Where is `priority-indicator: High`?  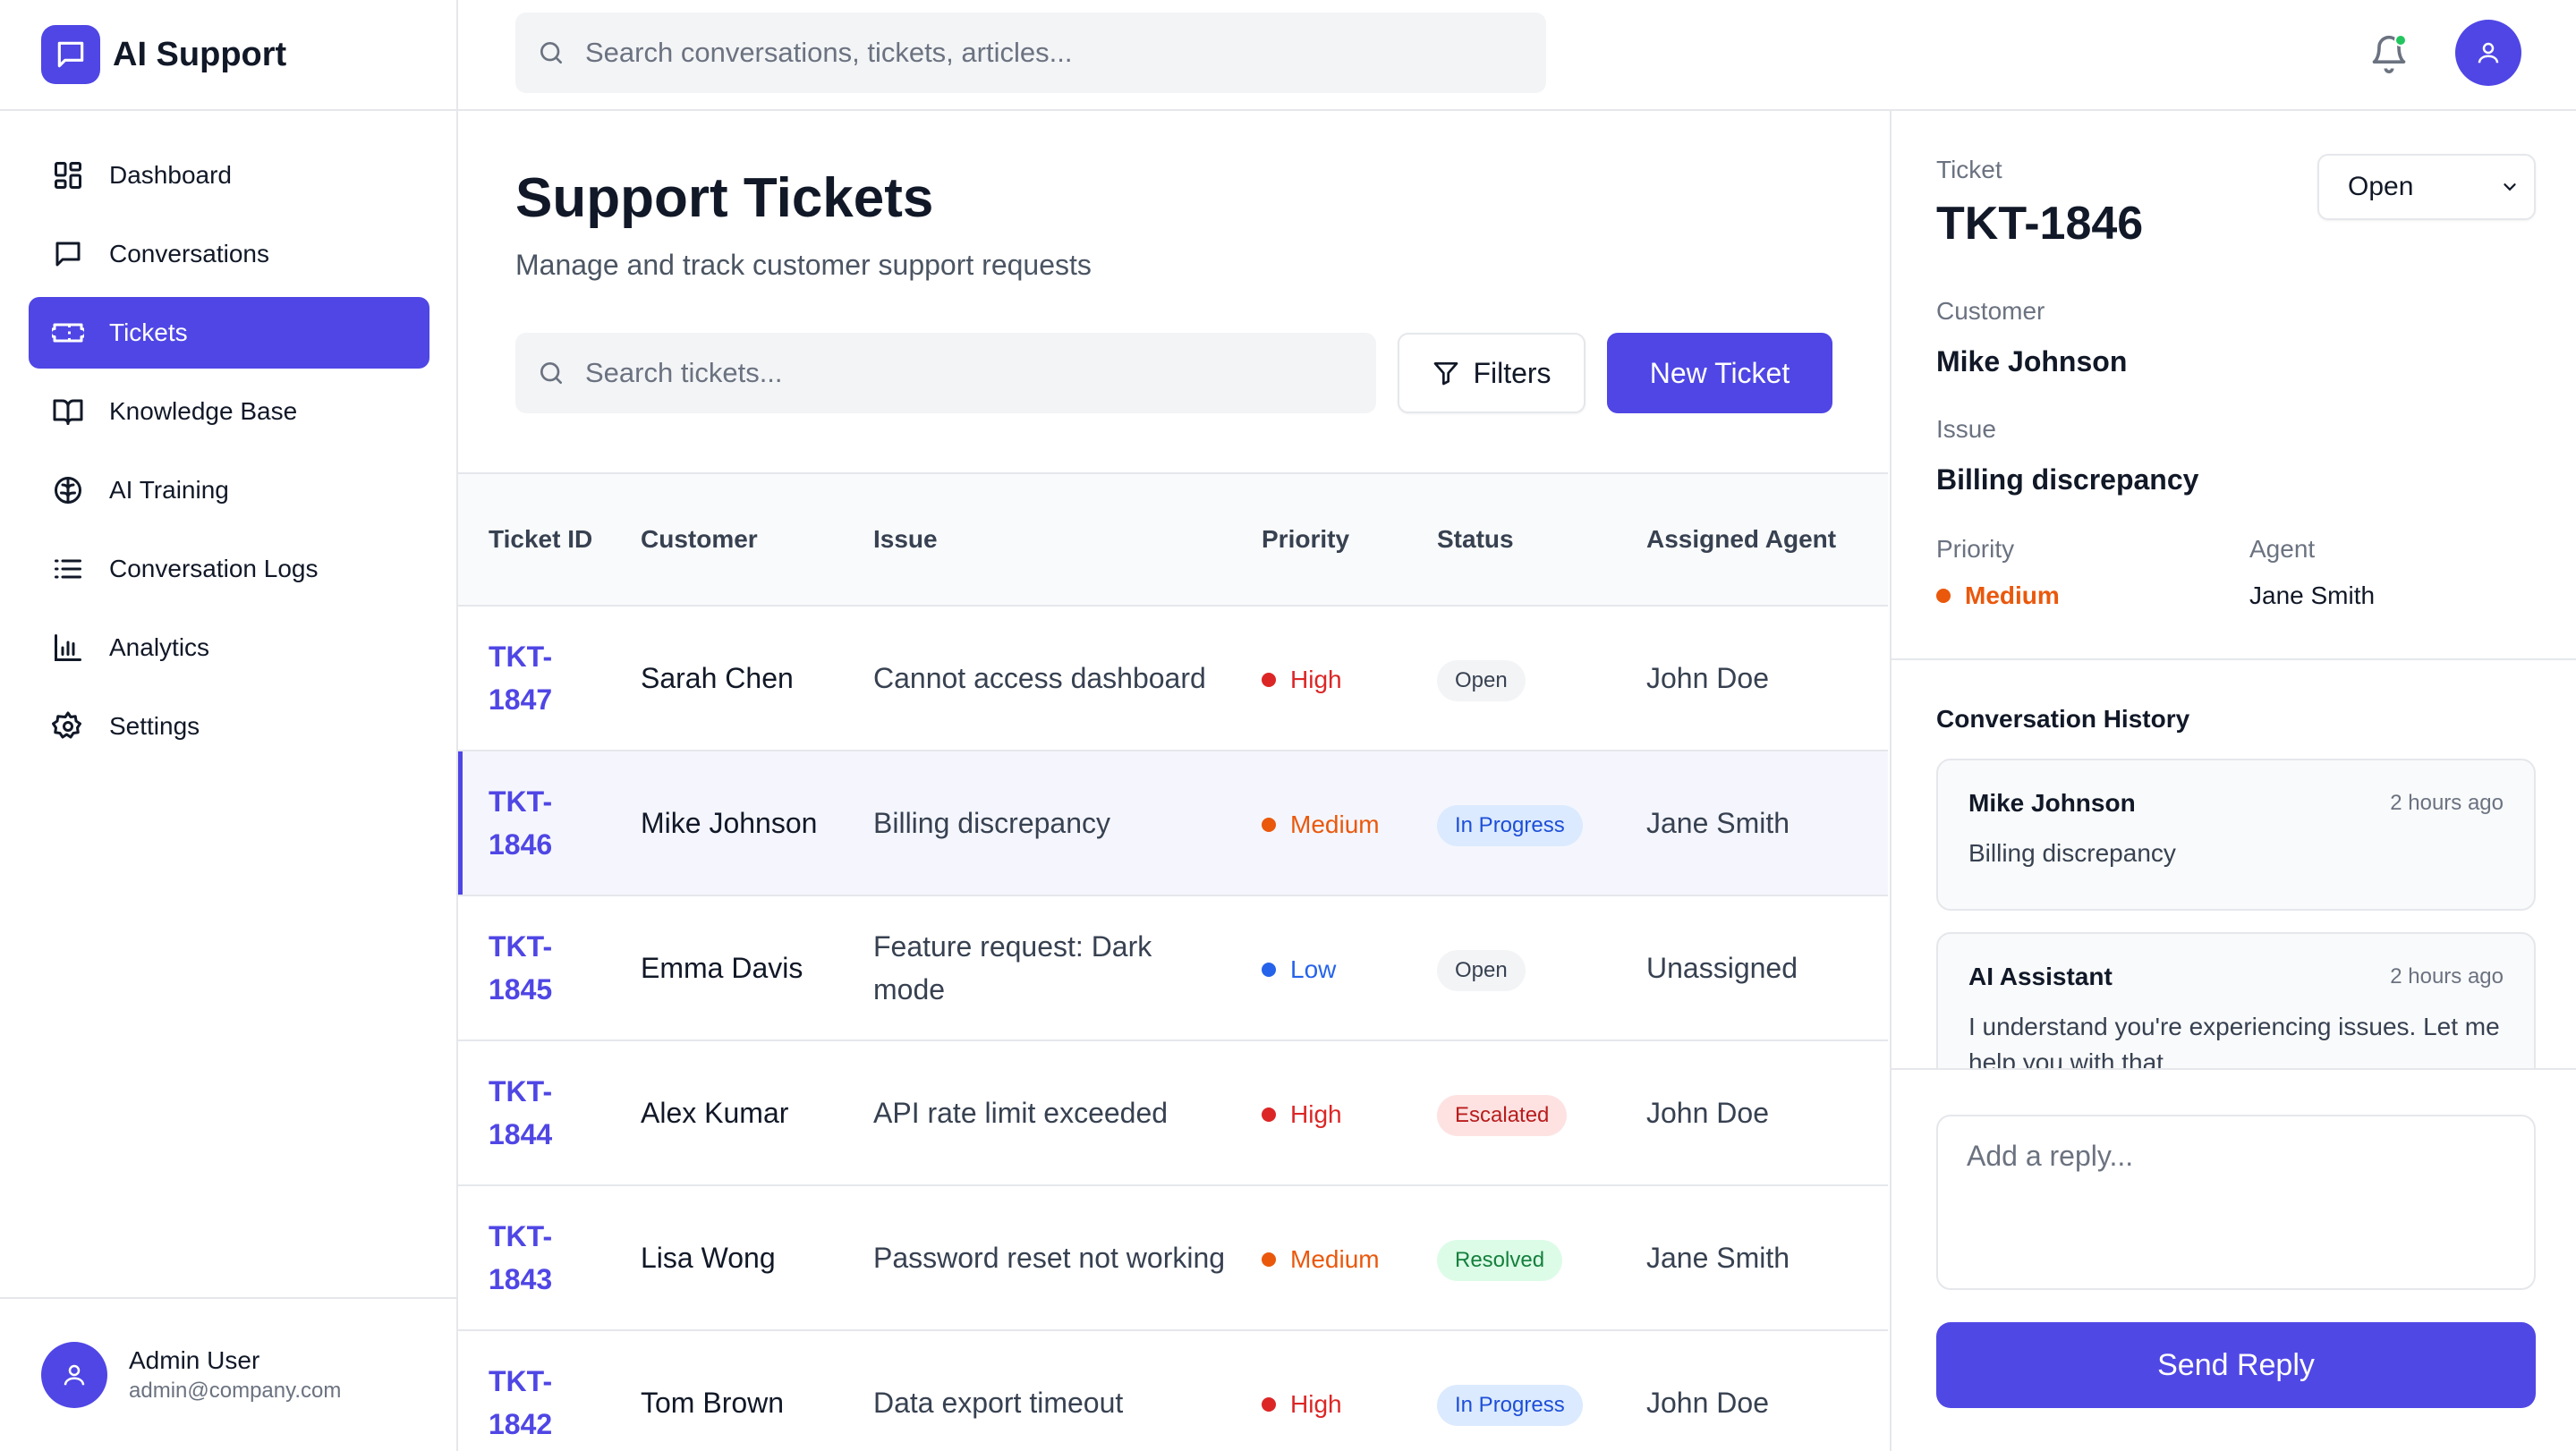 priority-indicator: High is located at coordinates (1302, 1114).